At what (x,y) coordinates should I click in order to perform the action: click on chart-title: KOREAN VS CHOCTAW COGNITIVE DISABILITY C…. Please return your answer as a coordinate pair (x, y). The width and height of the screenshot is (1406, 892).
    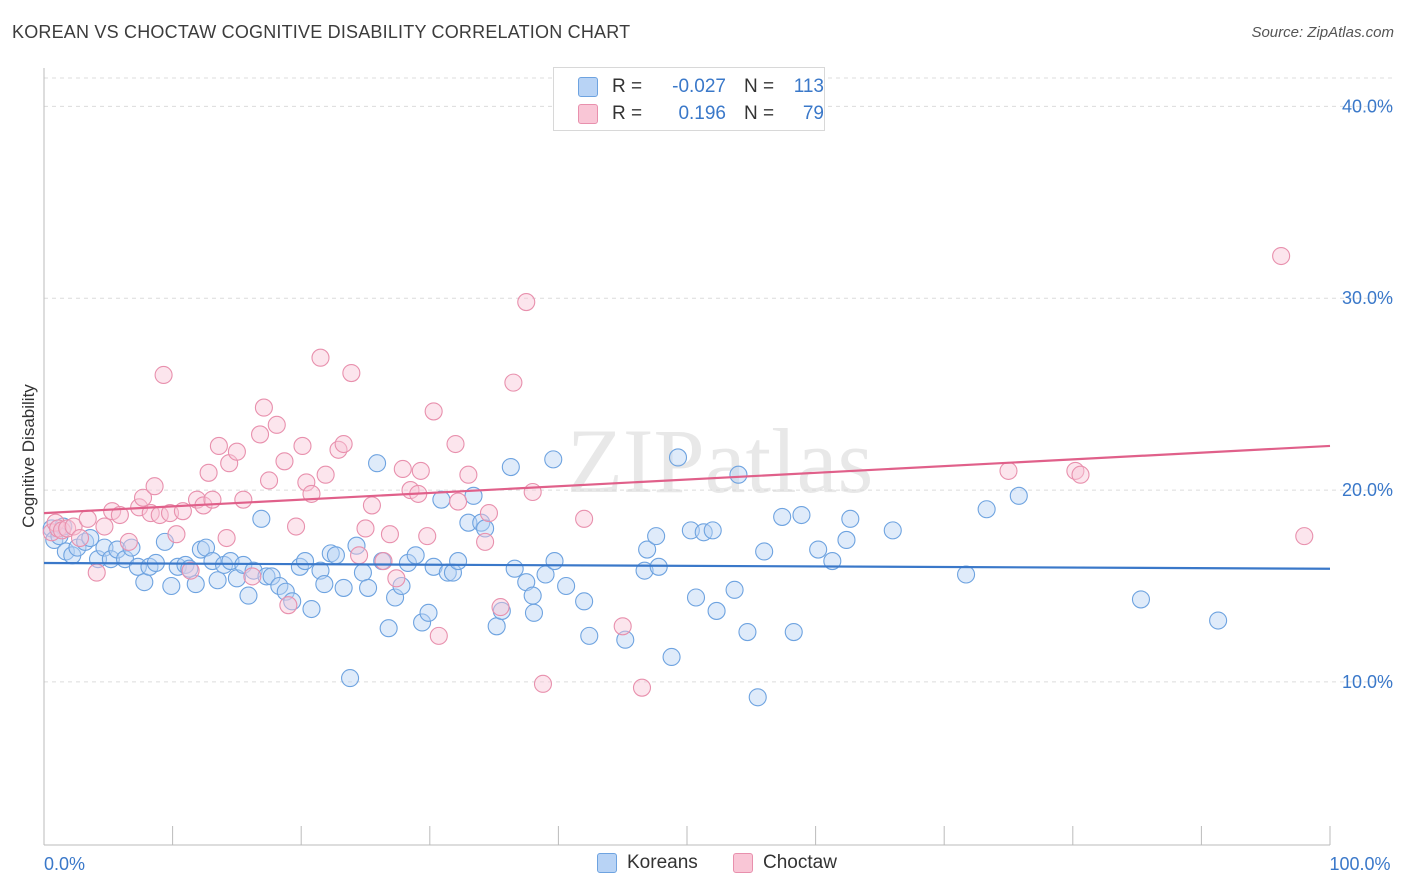
    Looking at the image, I should click on (321, 32).